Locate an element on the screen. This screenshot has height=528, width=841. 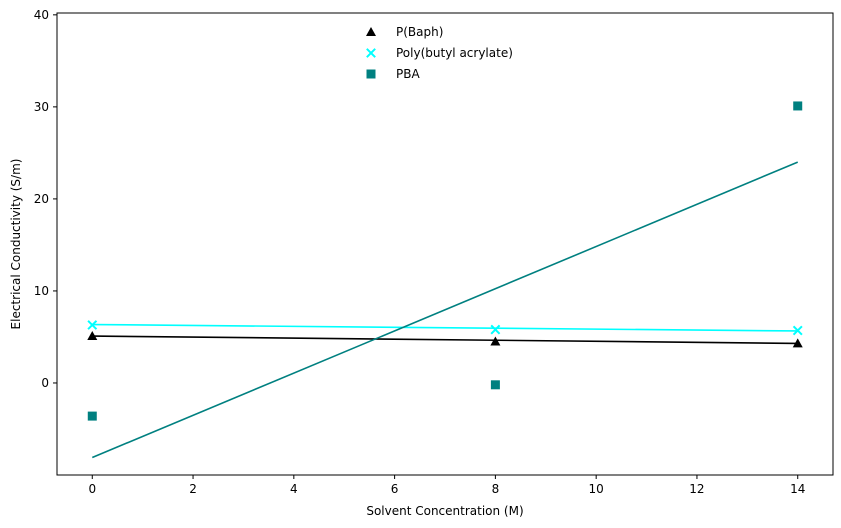
y-tick-label: 20 is located at coordinates (41, 199).